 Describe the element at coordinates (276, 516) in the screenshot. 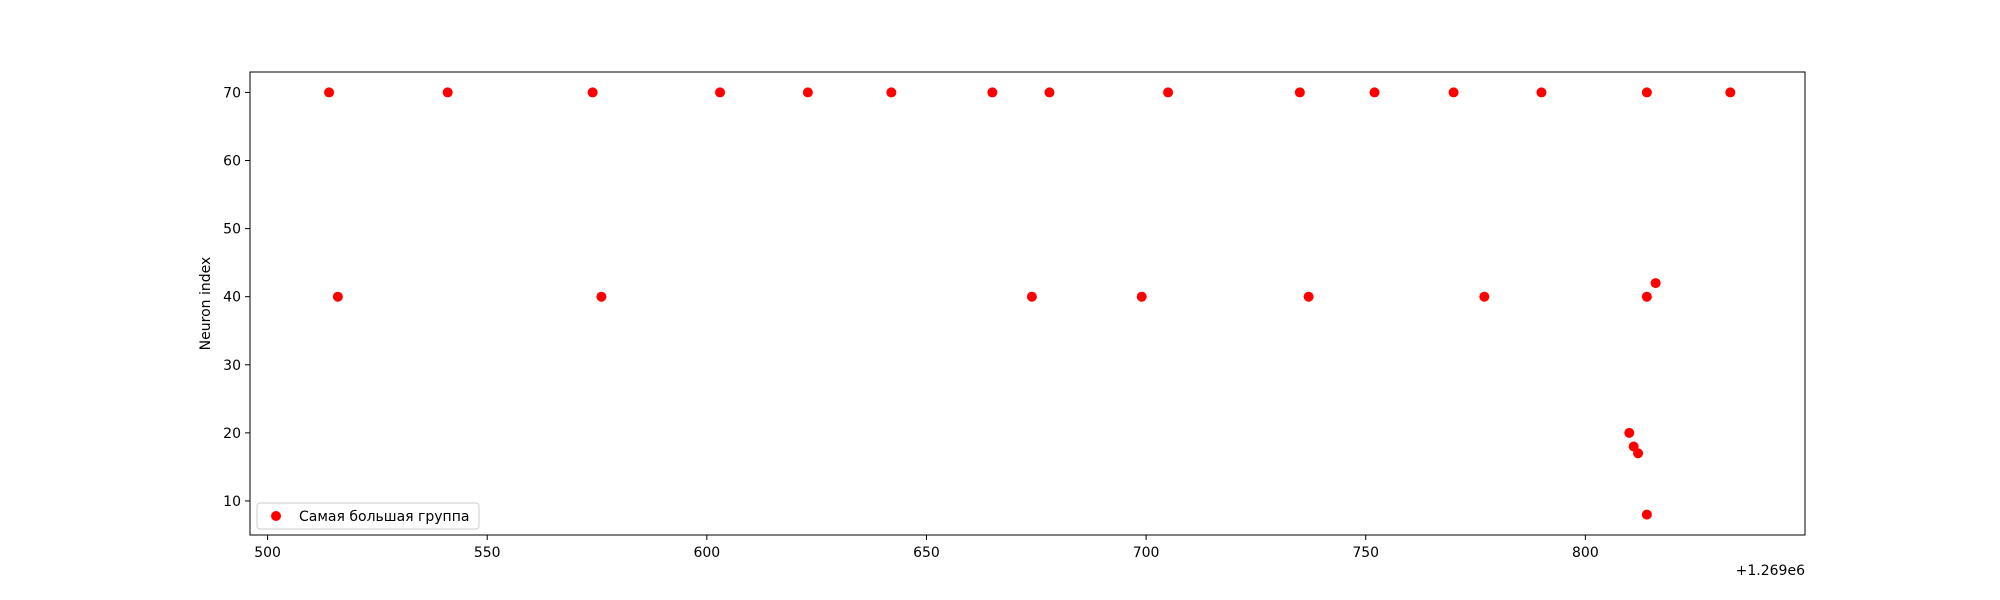

I see `legend-marker` at that location.